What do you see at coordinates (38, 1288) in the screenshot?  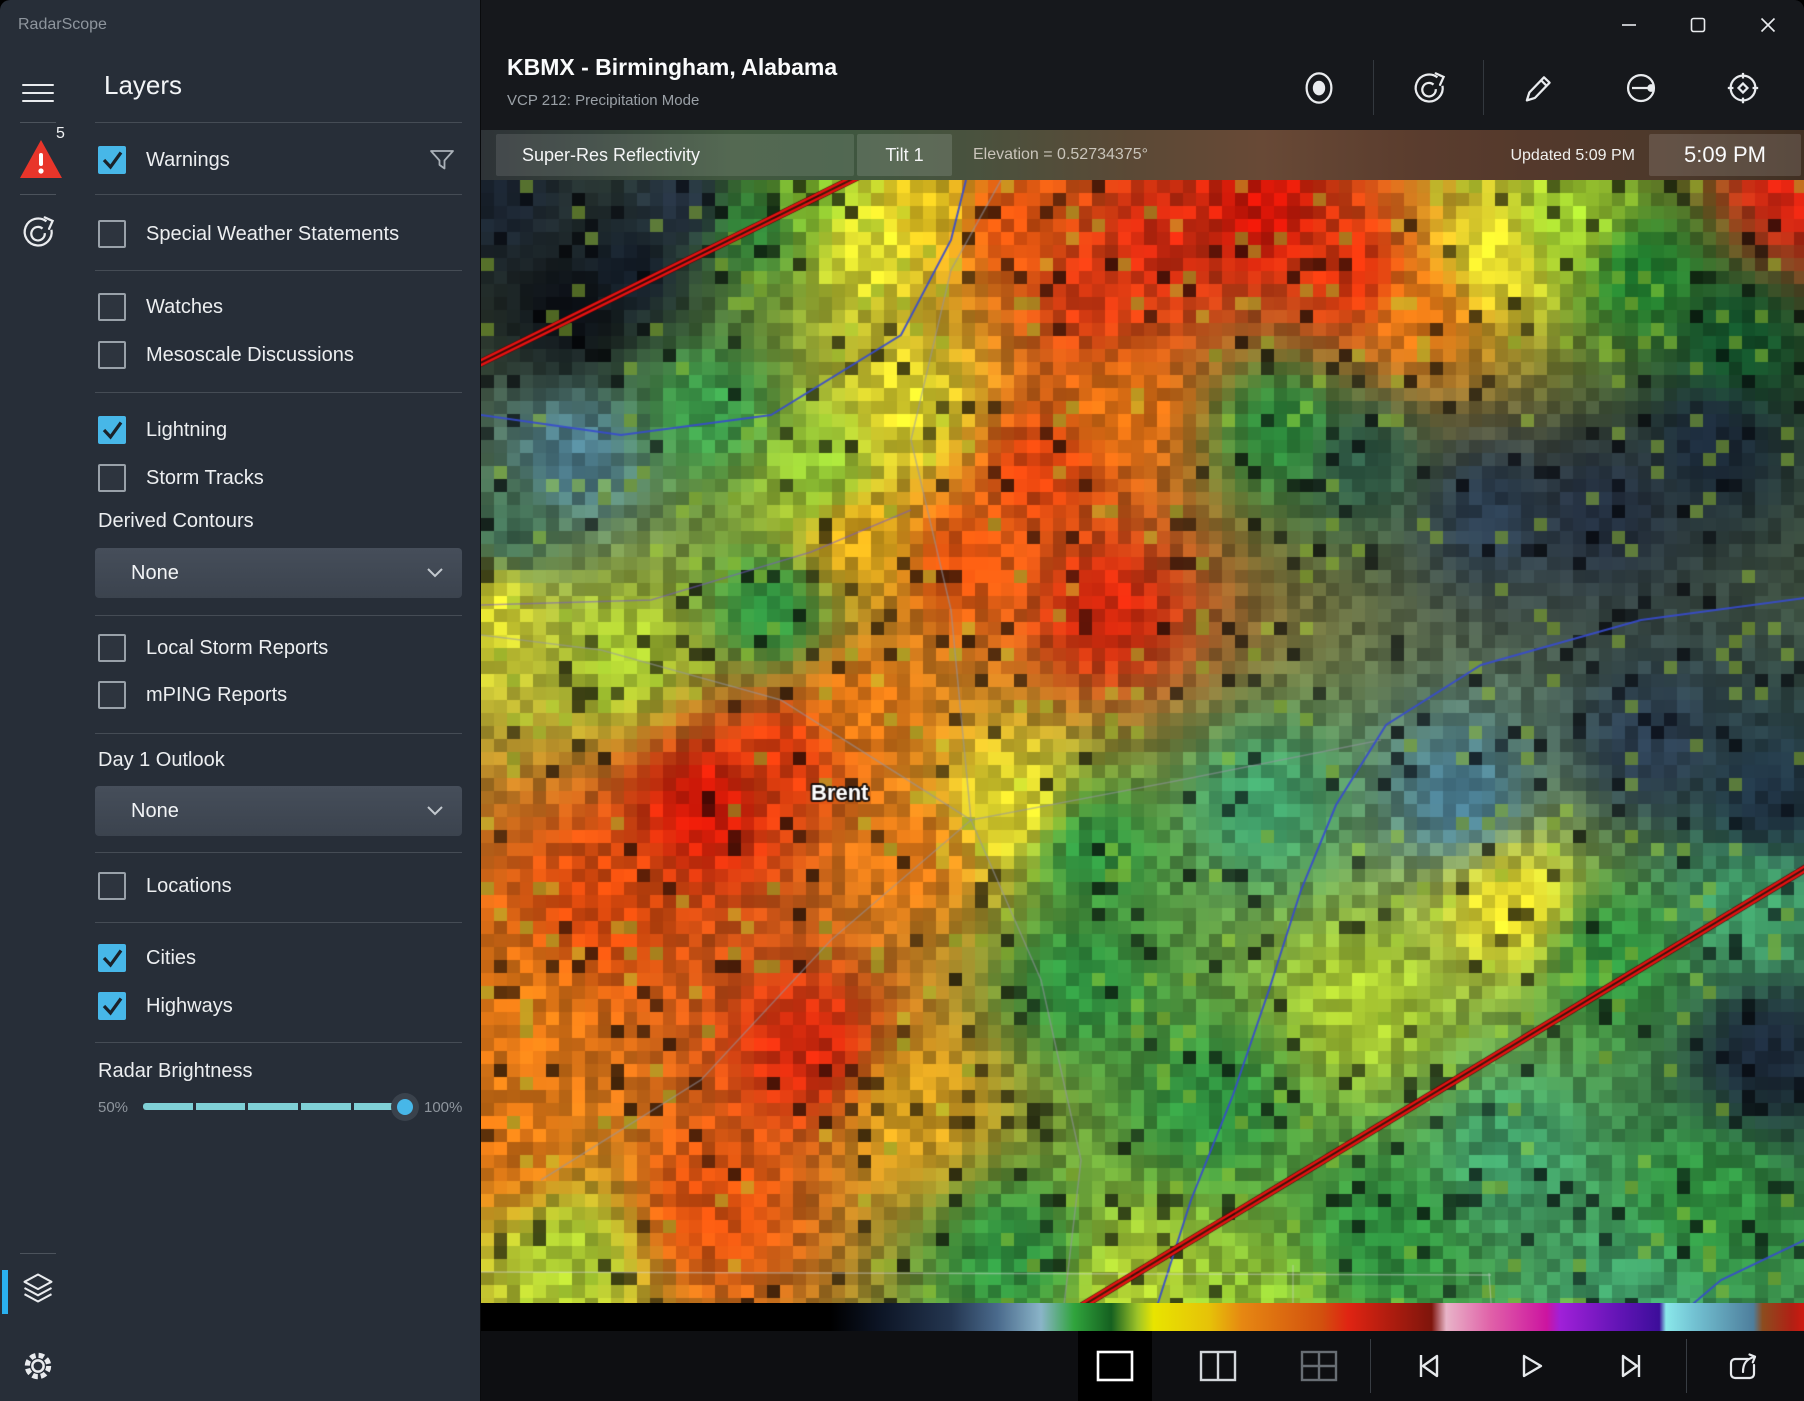 I see `layers-panel-icon` at bounding box center [38, 1288].